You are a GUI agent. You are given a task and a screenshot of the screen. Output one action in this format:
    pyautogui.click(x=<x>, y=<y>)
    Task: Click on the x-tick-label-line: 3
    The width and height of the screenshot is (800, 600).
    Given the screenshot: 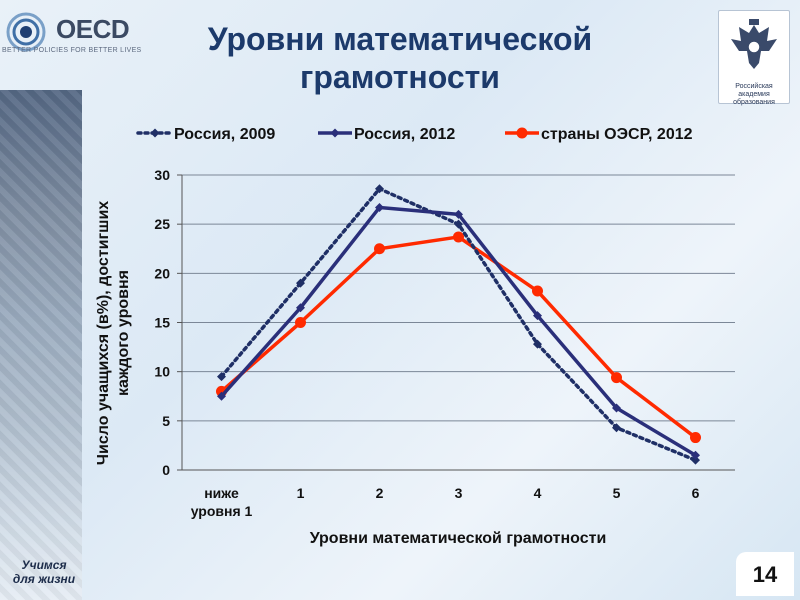 What is the action you would take?
    pyautogui.click(x=459, y=493)
    